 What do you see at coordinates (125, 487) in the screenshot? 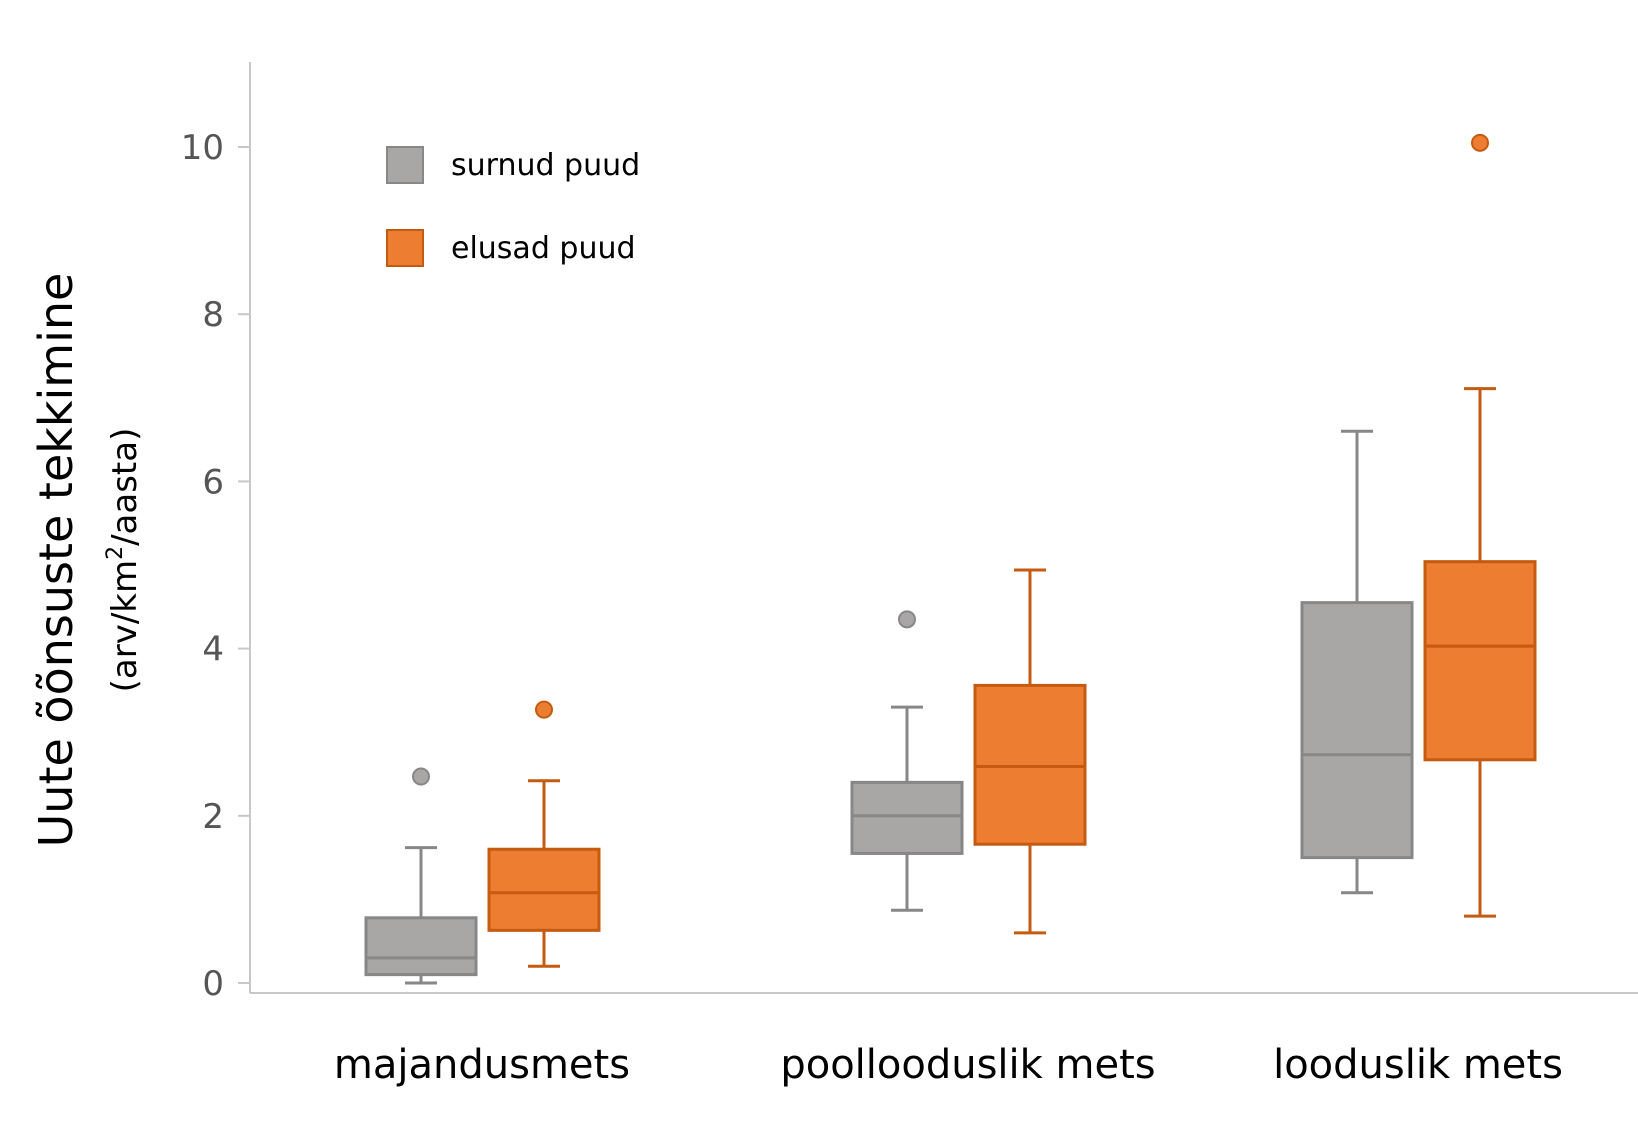
I see `unit-part: /aasta)` at bounding box center [125, 487].